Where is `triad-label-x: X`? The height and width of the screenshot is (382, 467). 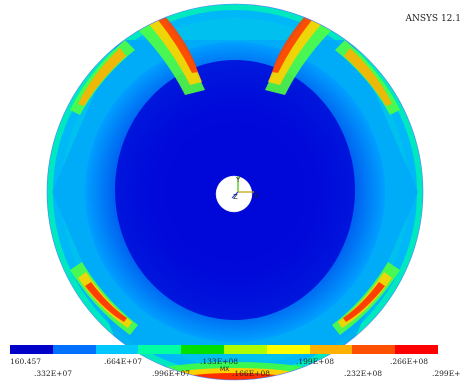 triad-label-x: X is located at coordinates (256, 196).